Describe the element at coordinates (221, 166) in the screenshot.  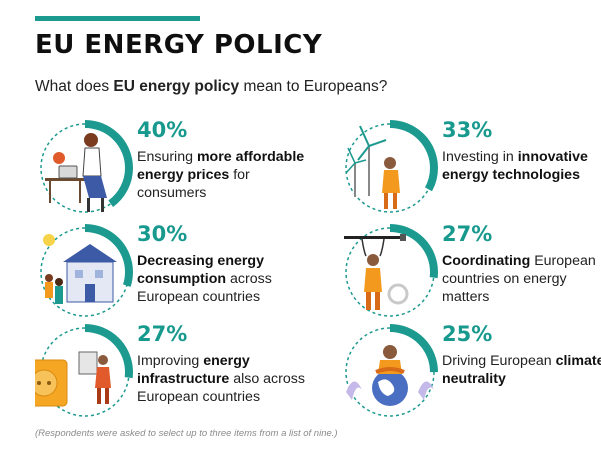
I see `description-emphasis: more affordable energy prices` at that location.